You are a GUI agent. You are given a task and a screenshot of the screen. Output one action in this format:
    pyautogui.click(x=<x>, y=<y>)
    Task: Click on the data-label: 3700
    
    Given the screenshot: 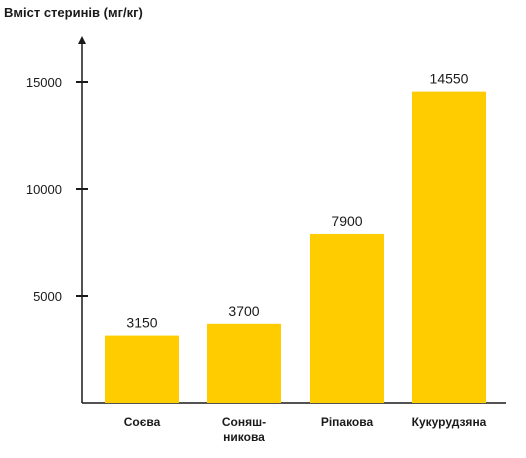 What is the action you would take?
    pyautogui.click(x=243, y=311)
    